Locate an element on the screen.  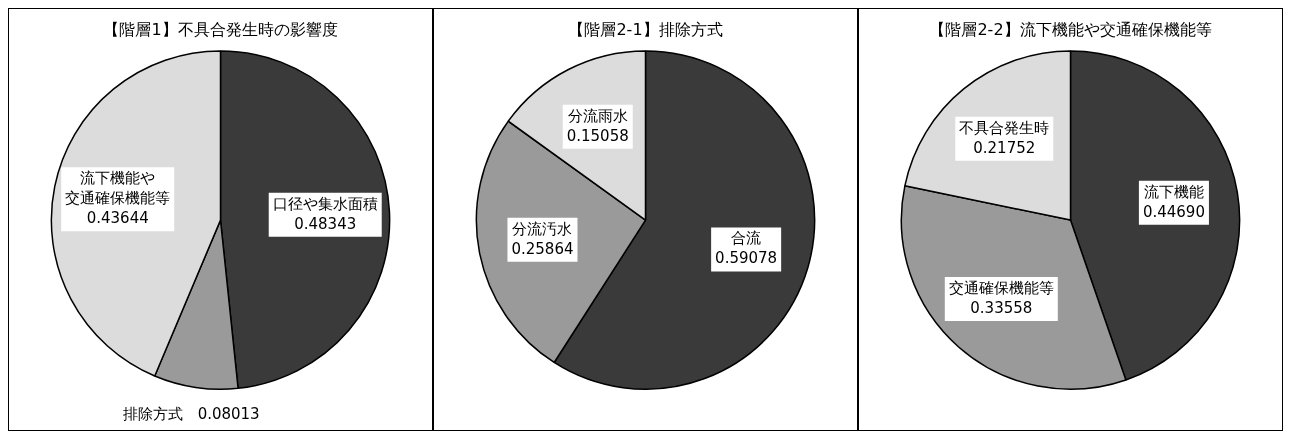
data-label: 0.59078 is located at coordinates (746, 258).